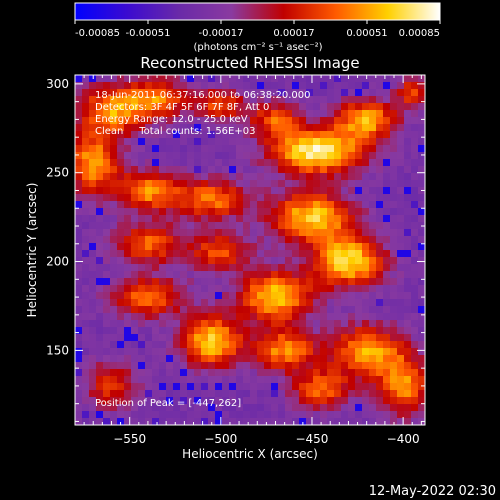 This screenshot has width=500, height=500. I want to click on x-tick-label: −400, so click(403, 439).